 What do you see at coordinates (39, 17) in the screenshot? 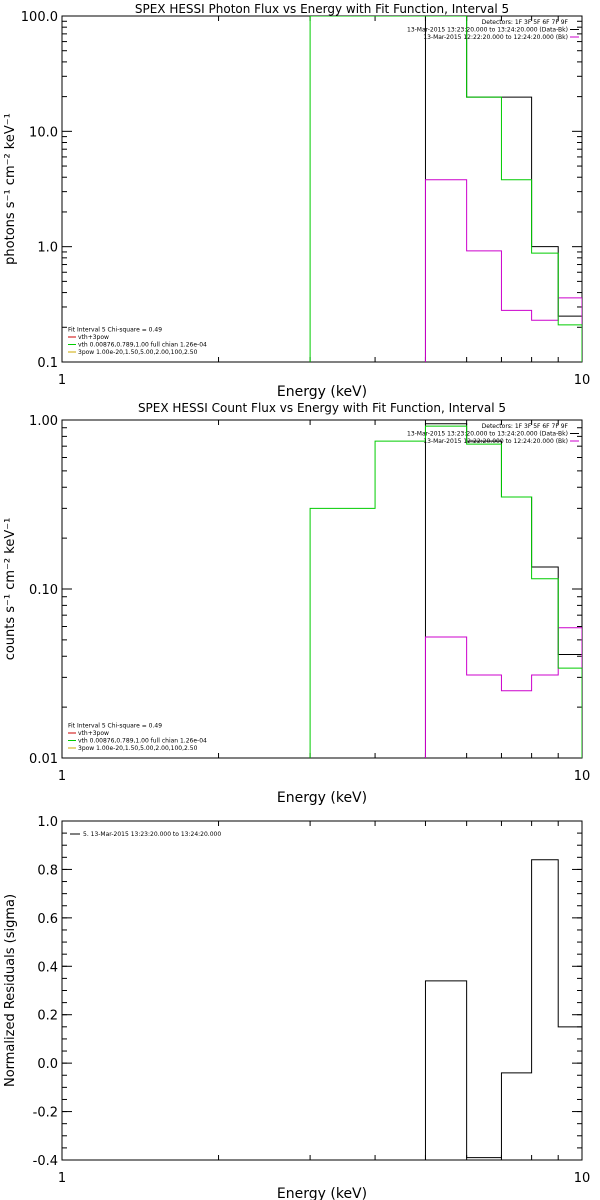
I see `y-tick-label: 100.0` at bounding box center [39, 17].